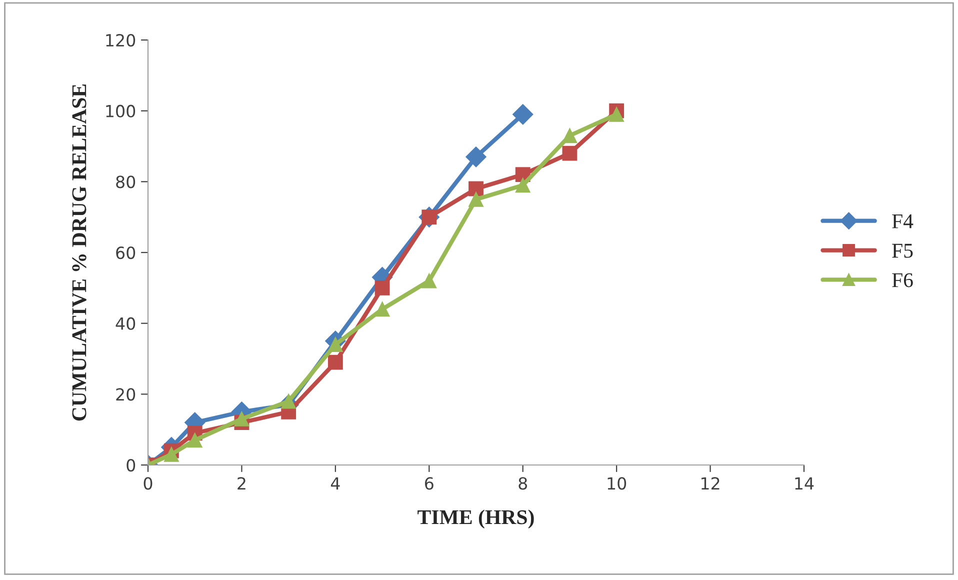  What do you see at coordinates (804, 483) in the screenshot?
I see `x-tick-label: 14` at bounding box center [804, 483].